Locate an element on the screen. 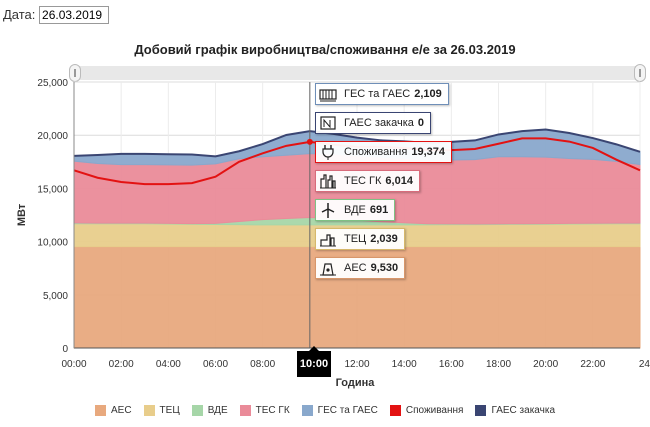 This screenshot has width=650, height=427. date-filter: Дата: is located at coordinates (56, 15).